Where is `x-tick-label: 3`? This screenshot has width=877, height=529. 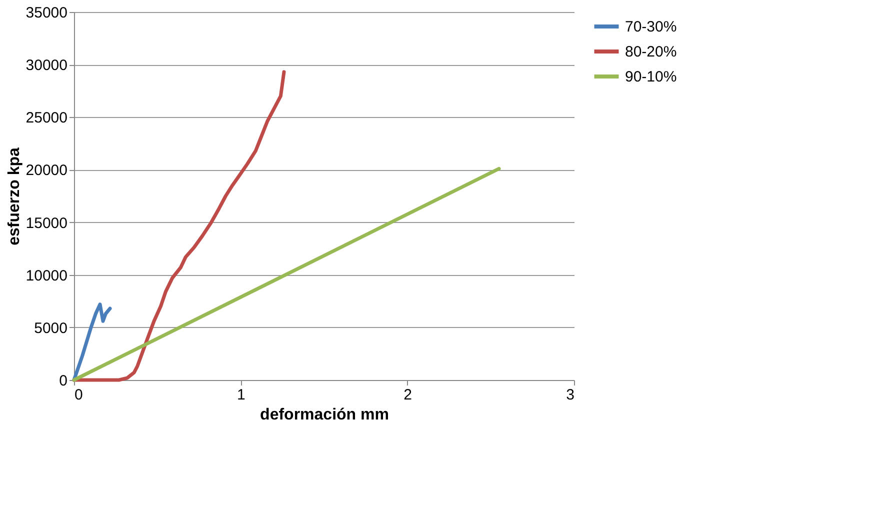 x-tick-label: 3 is located at coordinates (570, 395).